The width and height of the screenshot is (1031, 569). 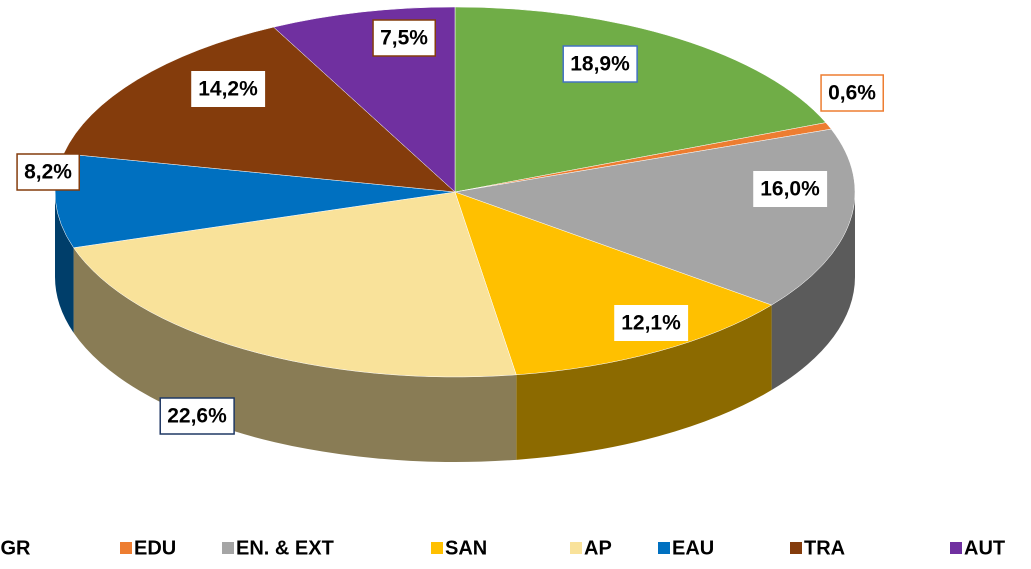 I want to click on legend-label: AP, so click(x=598, y=548).